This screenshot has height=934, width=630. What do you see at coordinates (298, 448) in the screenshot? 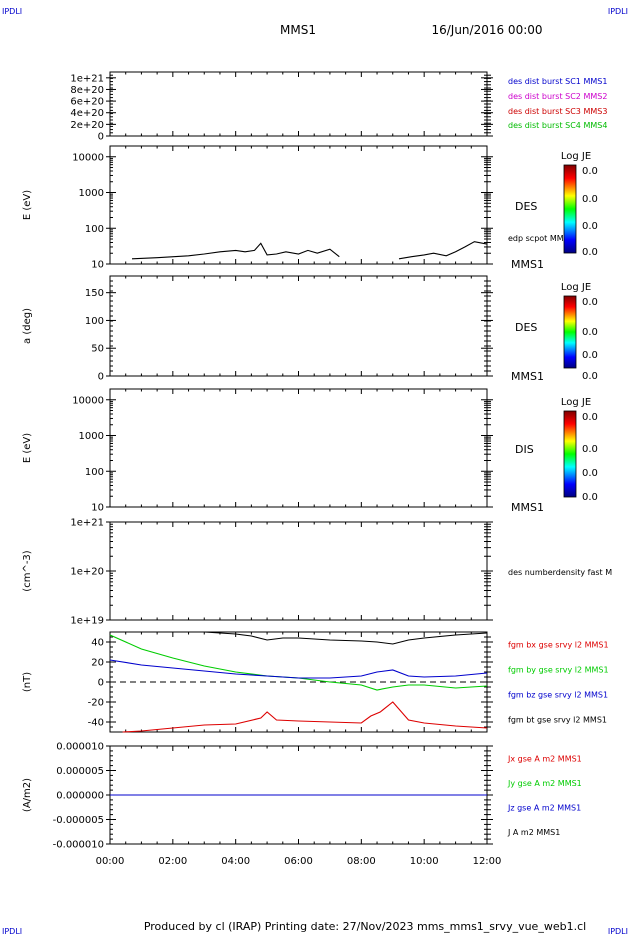
I see `dis_energy-frame` at bounding box center [298, 448].